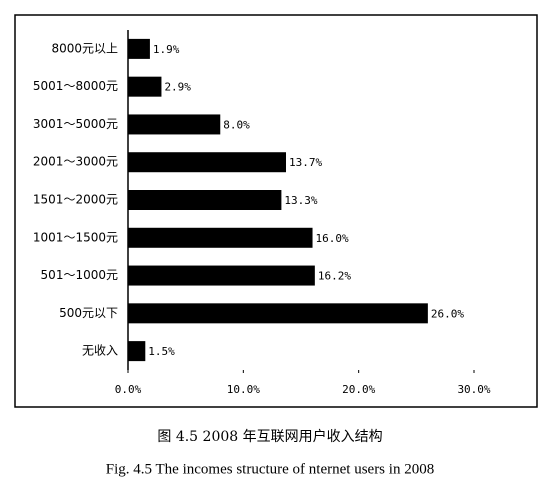  I want to click on value-label: 16.0%, so click(332, 238).